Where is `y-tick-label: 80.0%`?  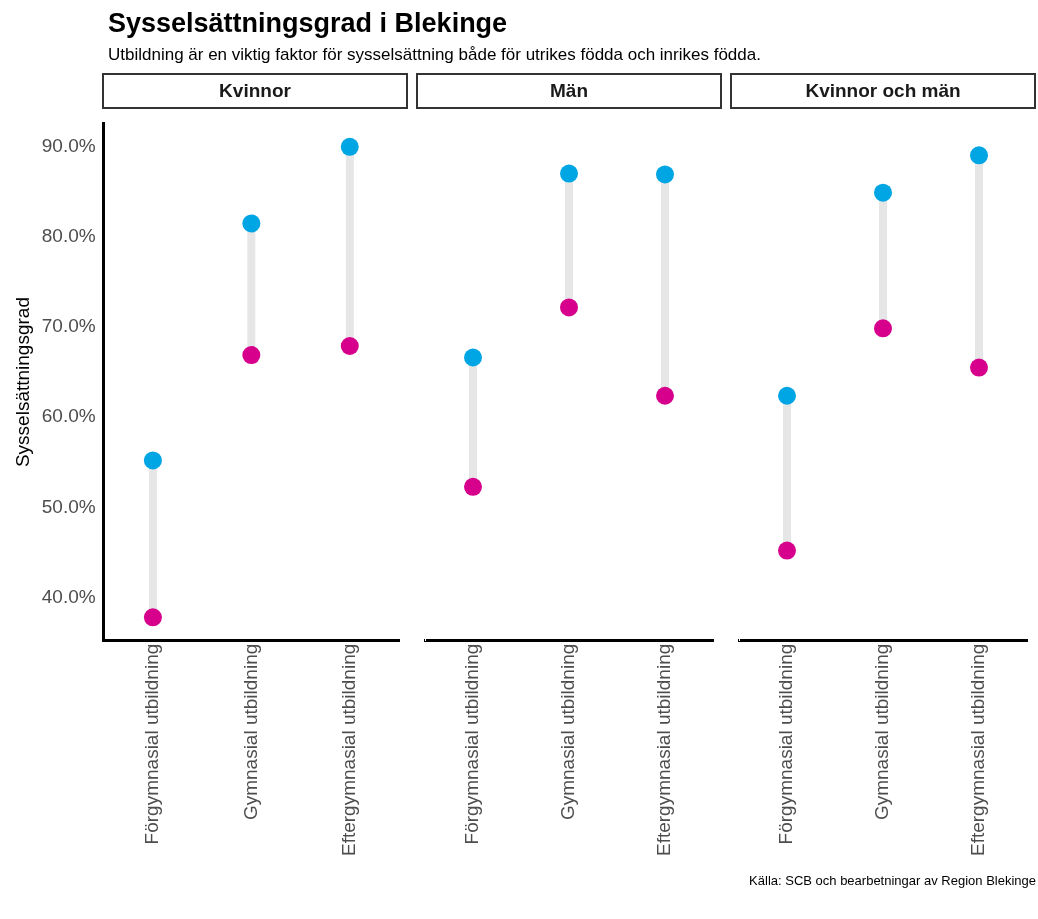
y-tick-label: 80.0% is located at coordinates (68, 236).